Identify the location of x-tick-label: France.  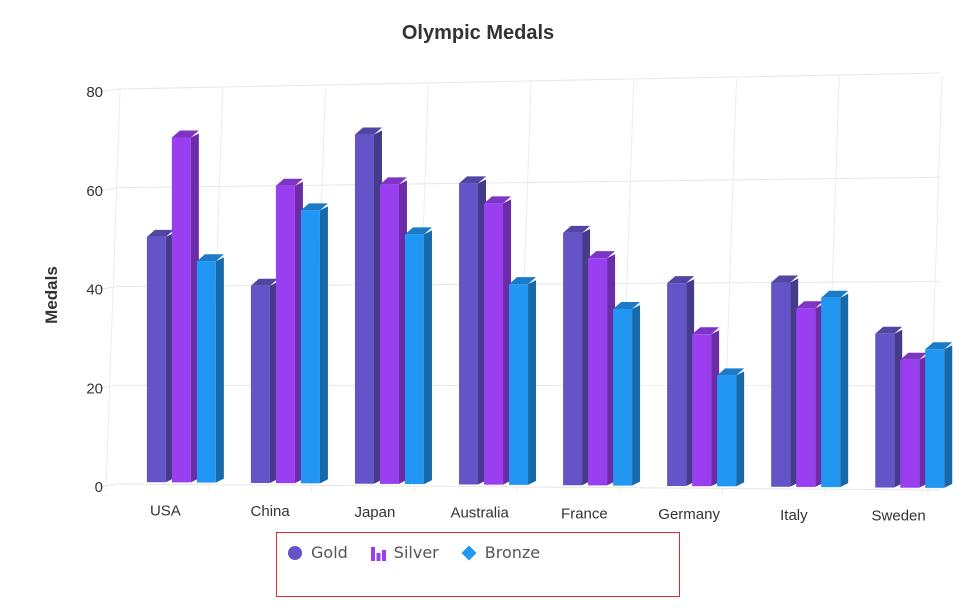
(584, 513).